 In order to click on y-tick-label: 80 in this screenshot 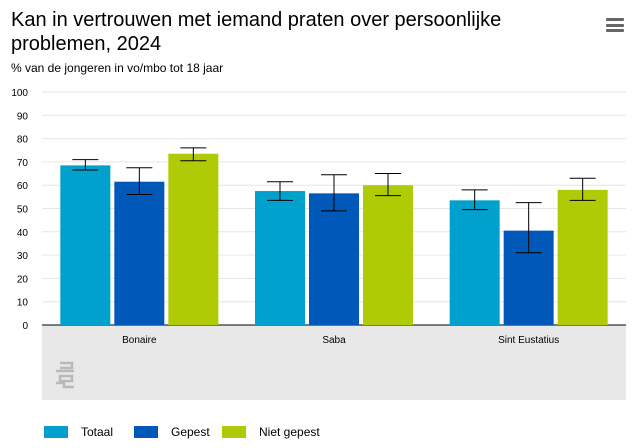, I will do `click(23, 140)`.